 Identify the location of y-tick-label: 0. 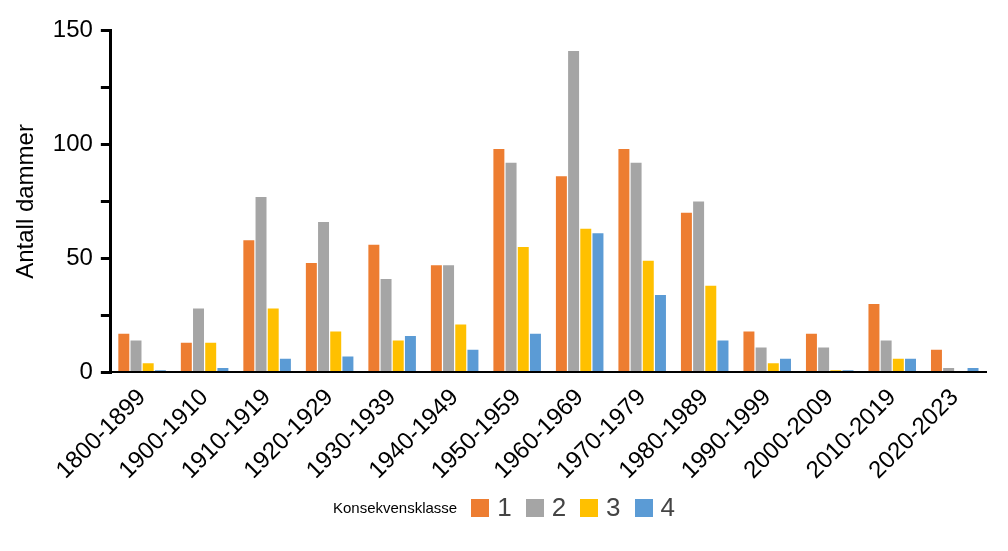
(86, 371).